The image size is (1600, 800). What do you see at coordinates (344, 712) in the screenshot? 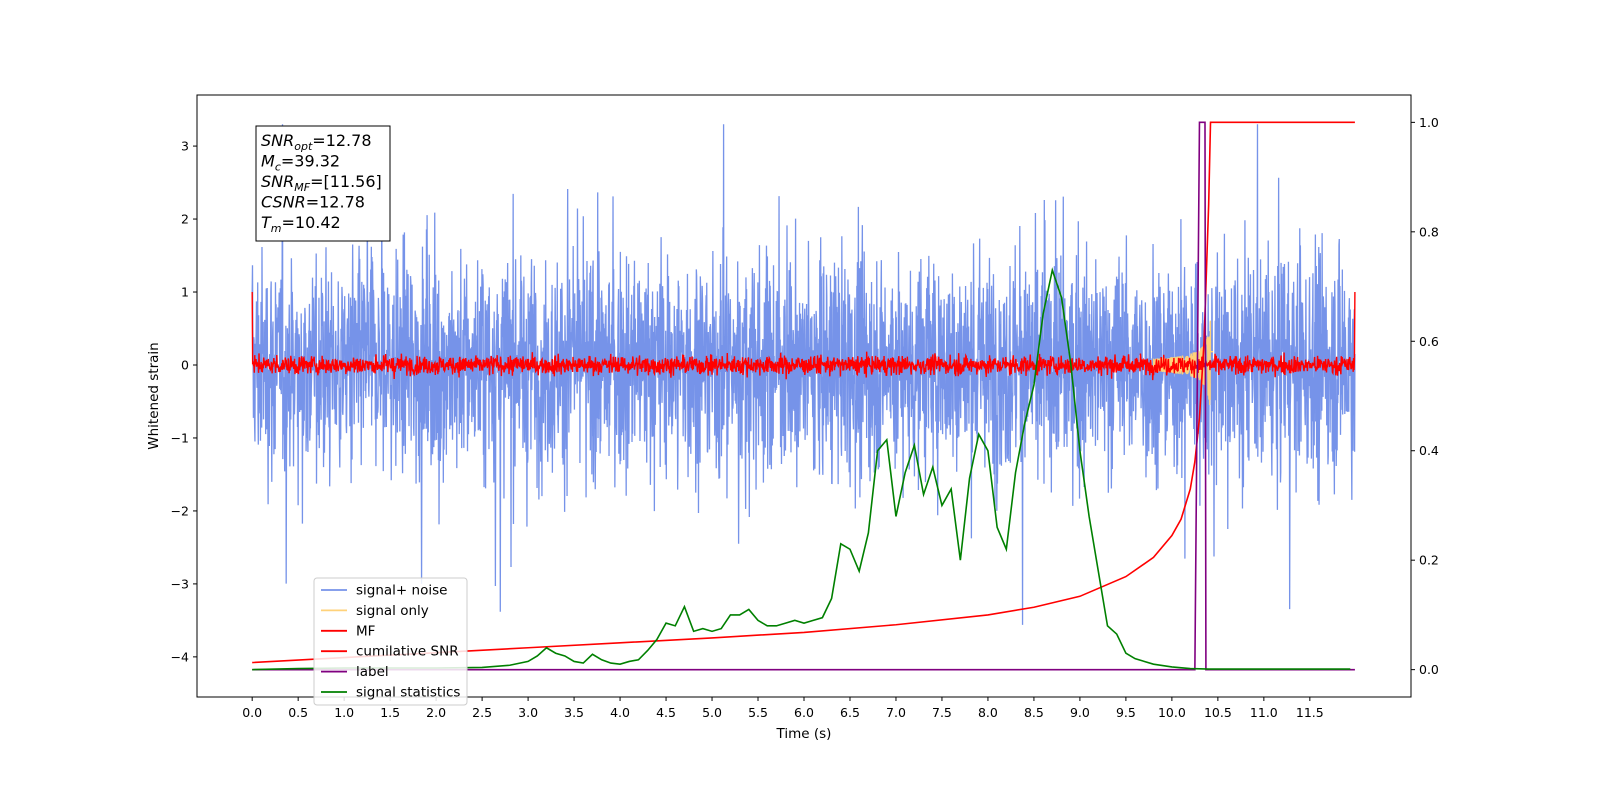
I see `x-tick-label: 1.0` at bounding box center [344, 712].